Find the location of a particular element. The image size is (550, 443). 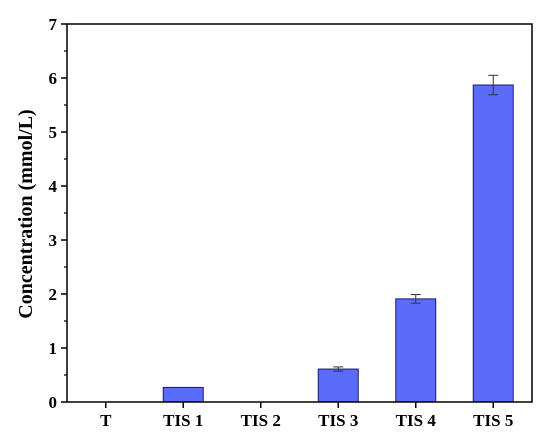

x-tick-label: TIS 4 is located at coordinates (416, 420).